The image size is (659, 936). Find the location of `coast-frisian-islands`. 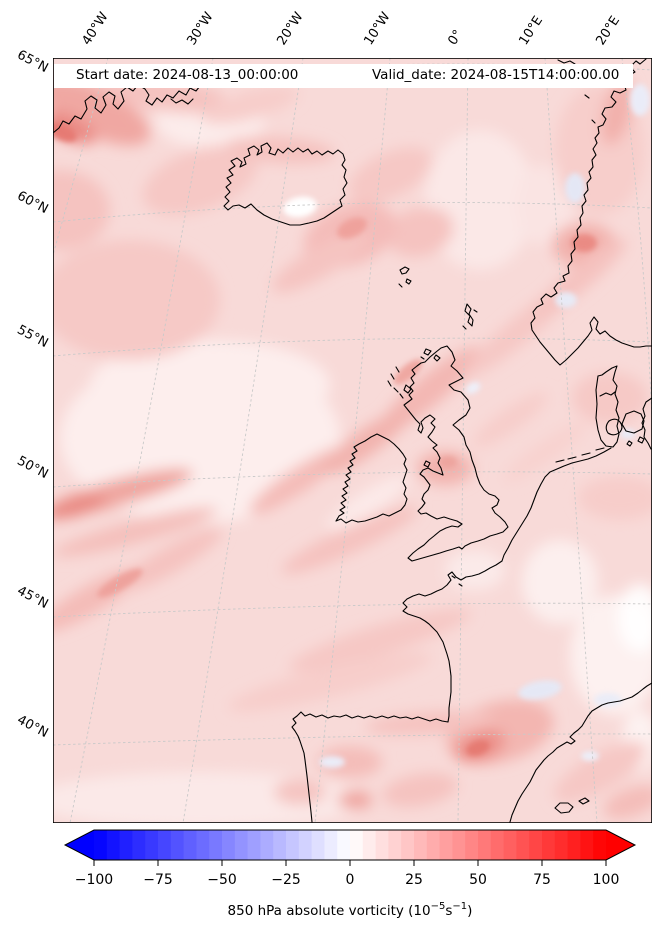

coast-frisian-islands is located at coordinates (580, 455).